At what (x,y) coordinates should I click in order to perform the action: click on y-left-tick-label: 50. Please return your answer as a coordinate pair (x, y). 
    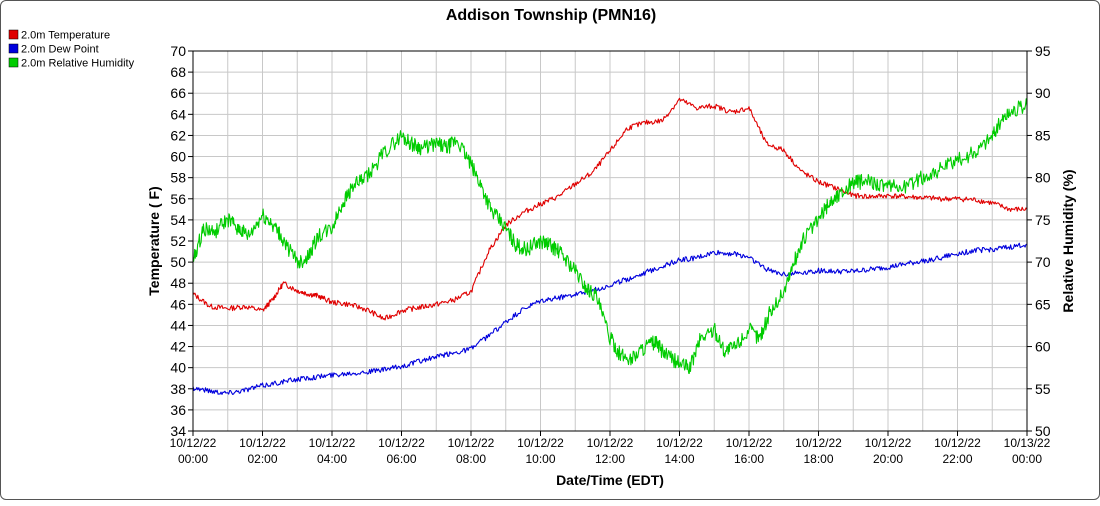
    Looking at the image, I should click on (178, 262).